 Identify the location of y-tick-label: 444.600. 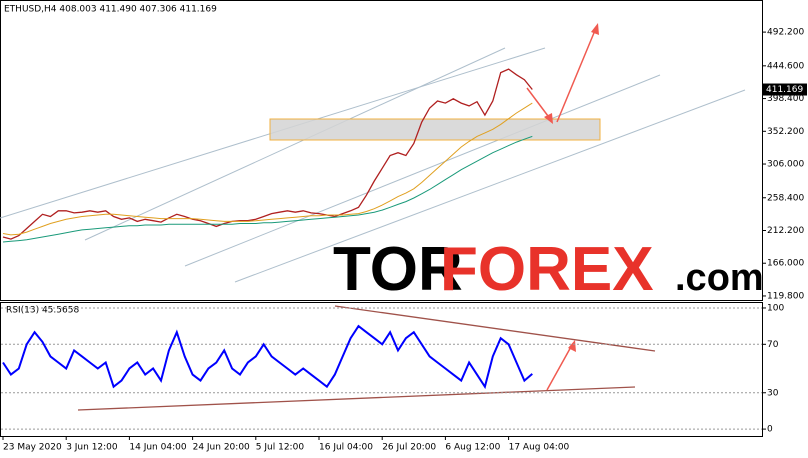
(785, 66).